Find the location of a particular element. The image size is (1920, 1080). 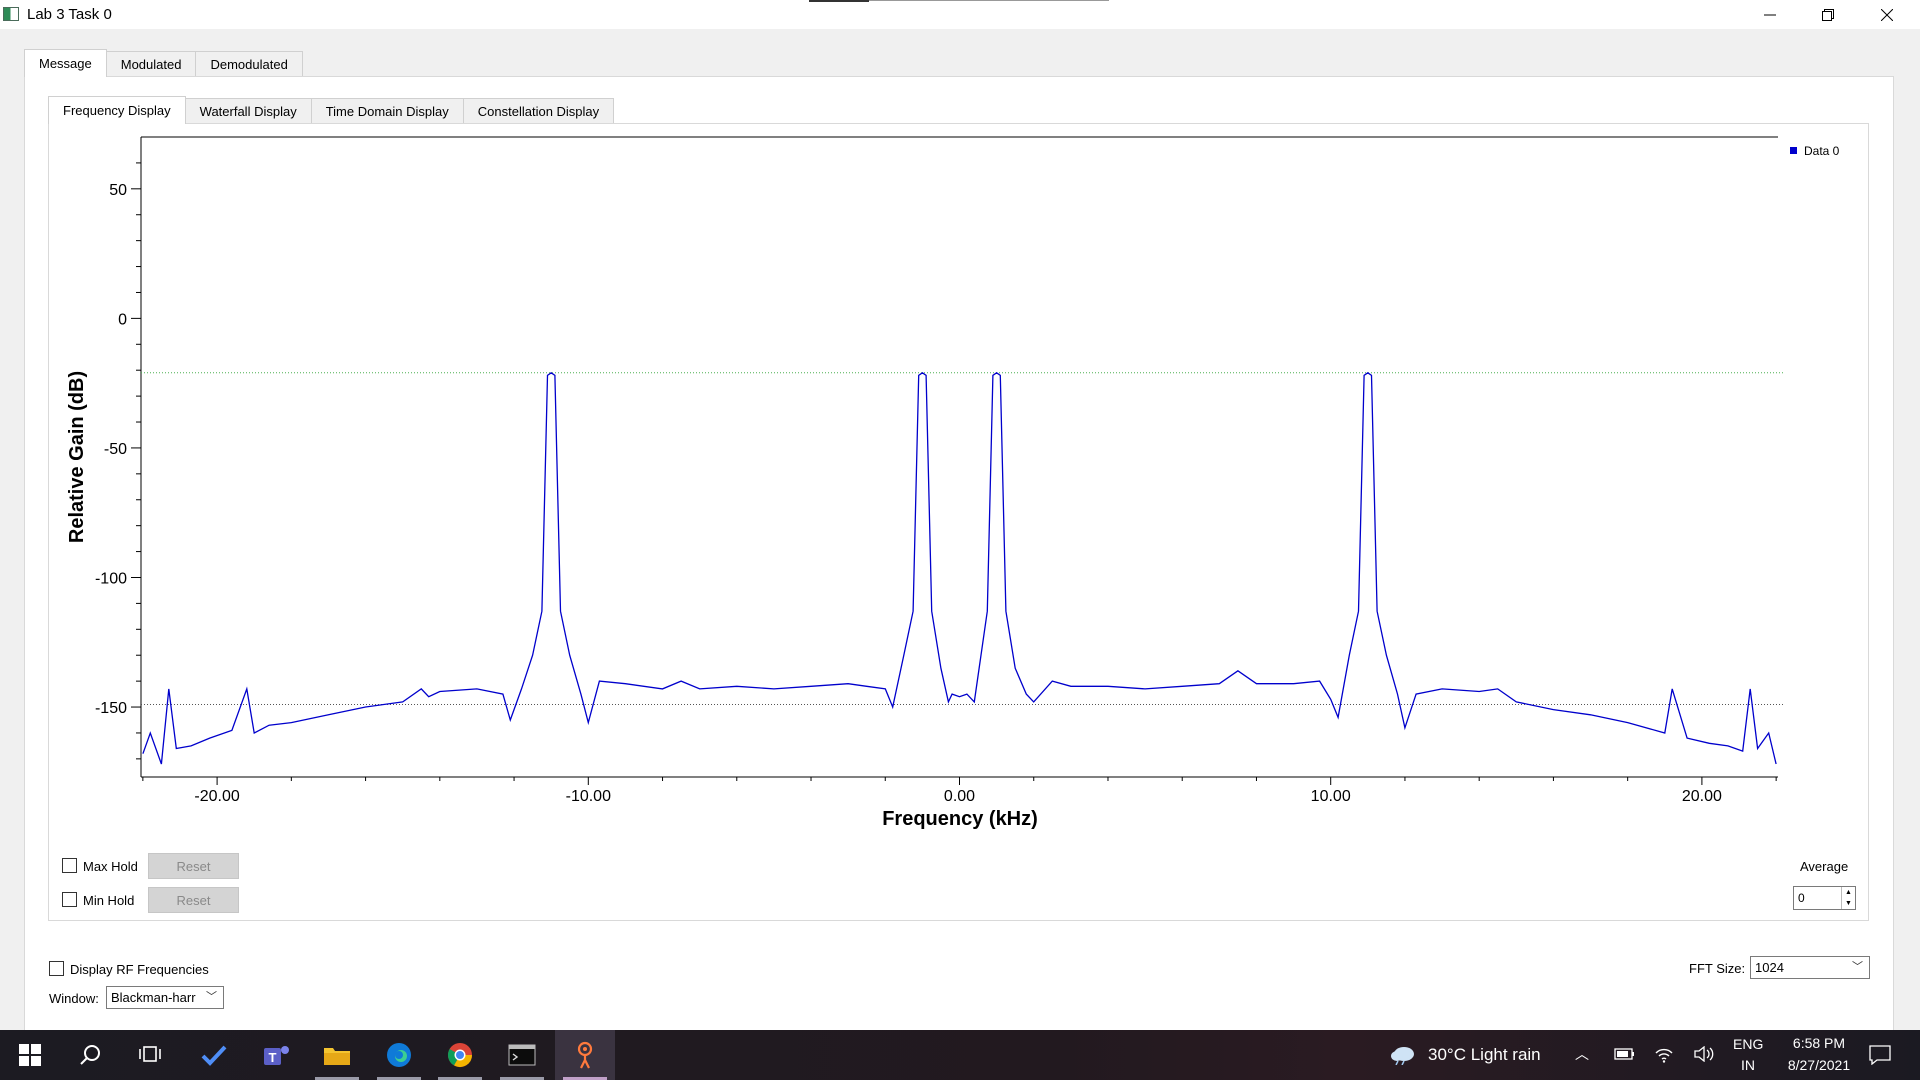

terminal-button is located at coordinates (522, 1055).